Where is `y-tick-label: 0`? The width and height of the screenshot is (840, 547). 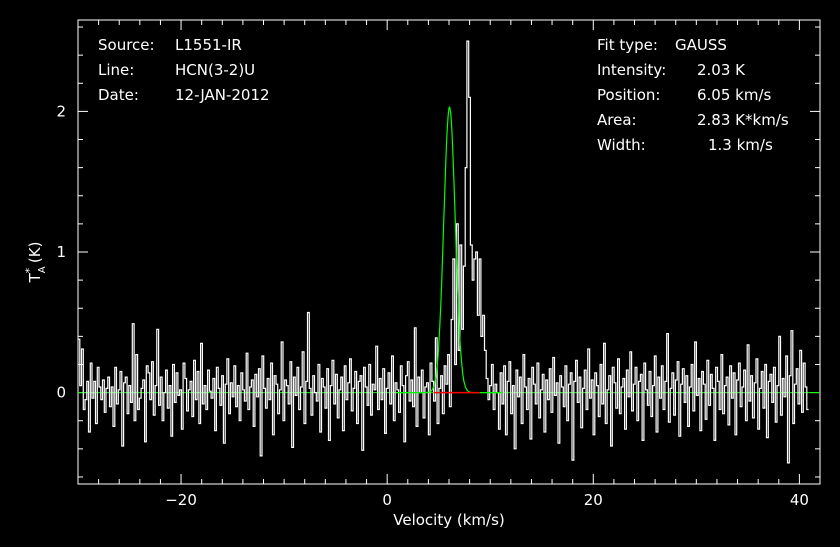
y-tick-label: 0 is located at coordinates (61, 393).